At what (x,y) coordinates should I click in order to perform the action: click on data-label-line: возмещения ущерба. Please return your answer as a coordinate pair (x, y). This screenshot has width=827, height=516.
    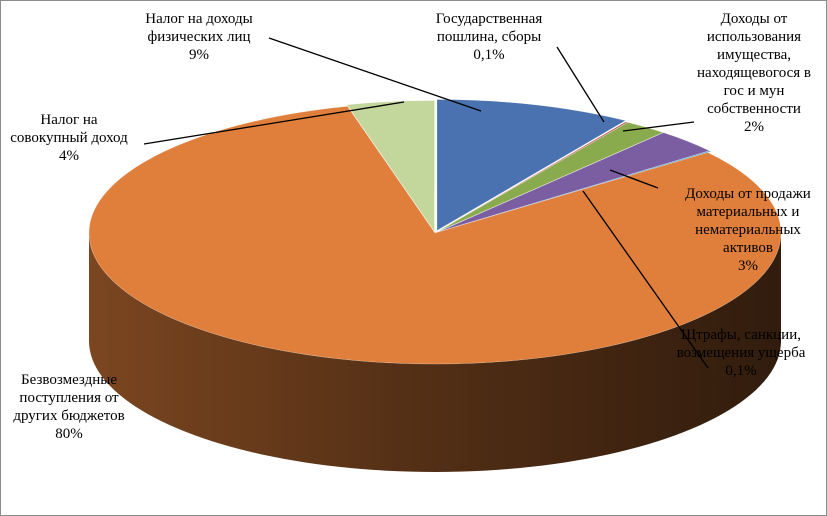
    Looking at the image, I should click on (741, 353).